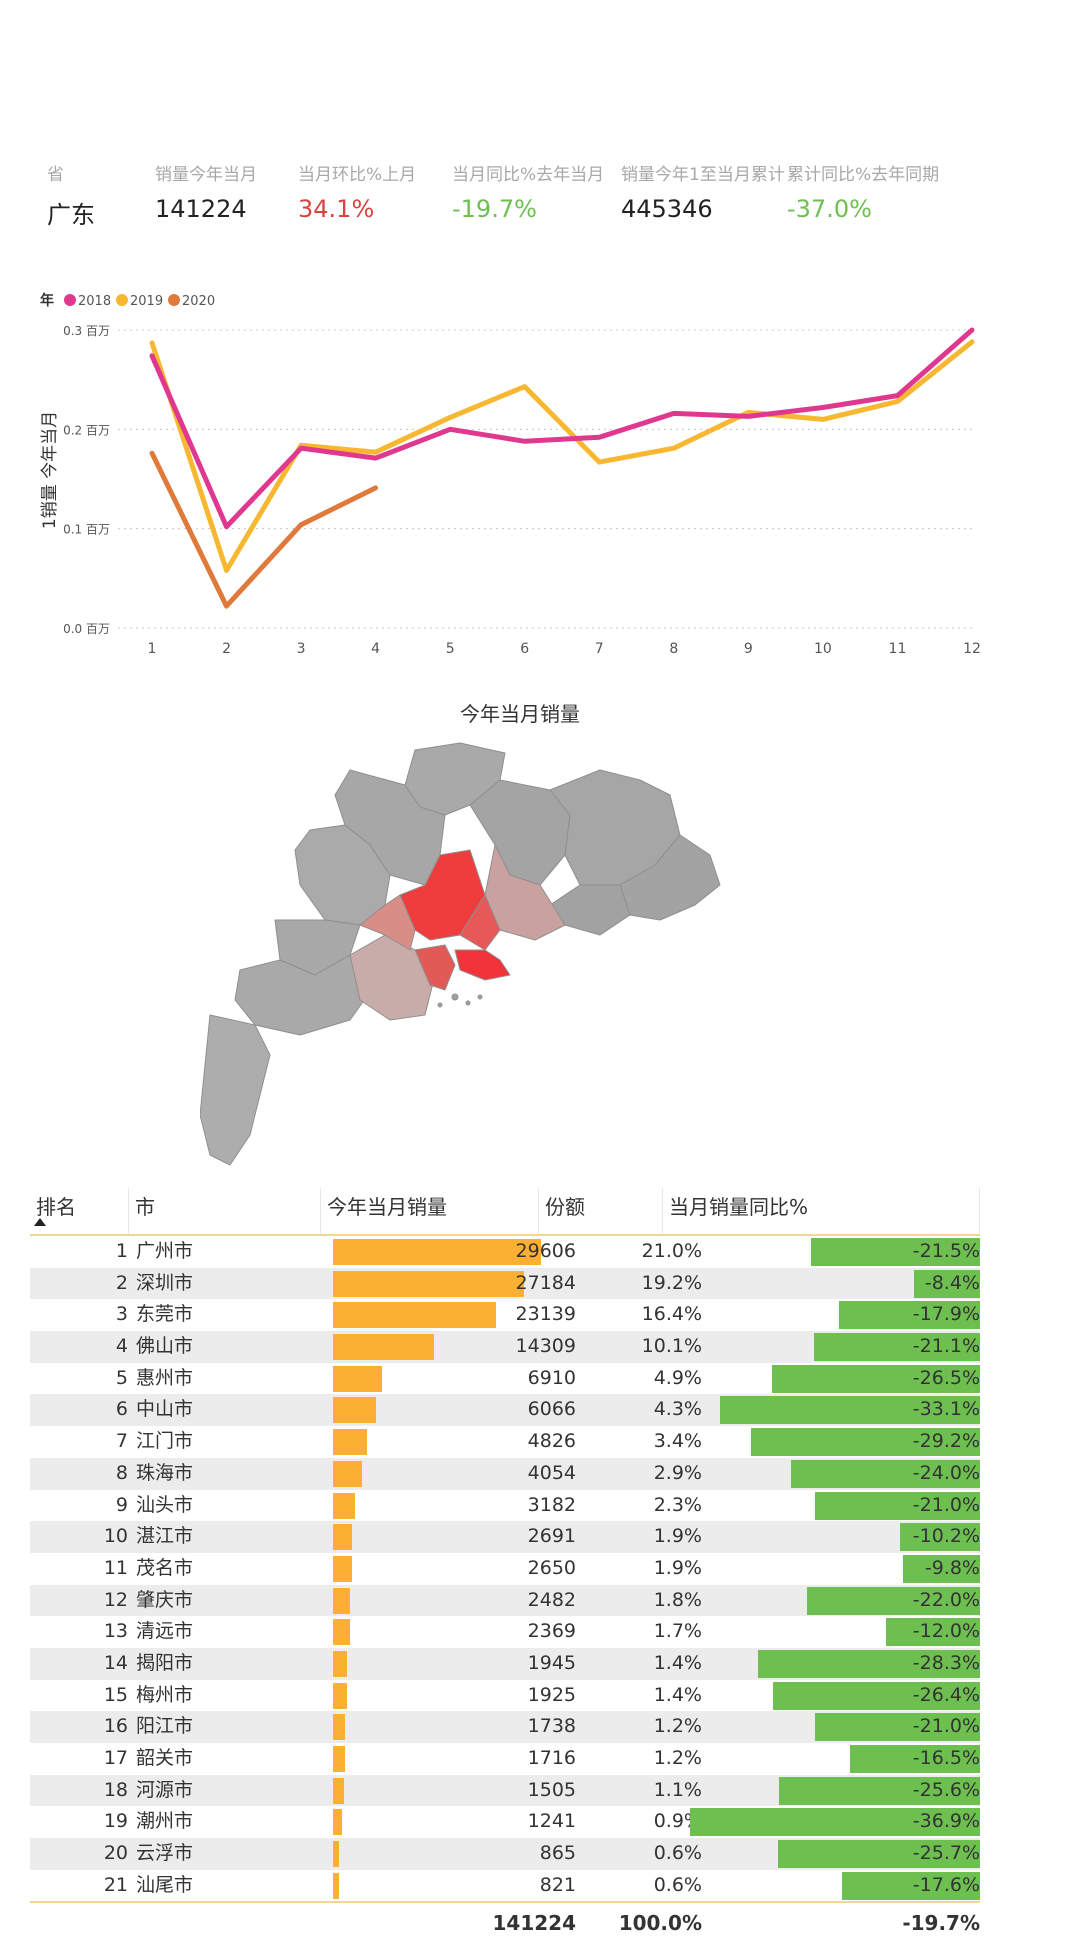 Image resolution: width=1080 pixels, height=1947 pixels. I want to click on yoy-cell: -16.5%, so click(946, 1758).